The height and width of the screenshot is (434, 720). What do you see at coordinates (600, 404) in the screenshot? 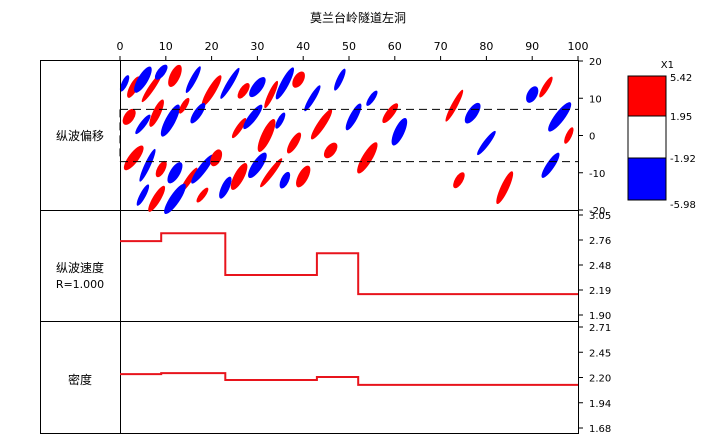
I see `density-y-tick-label-3: 1.94` at bounding box center [600, 404].